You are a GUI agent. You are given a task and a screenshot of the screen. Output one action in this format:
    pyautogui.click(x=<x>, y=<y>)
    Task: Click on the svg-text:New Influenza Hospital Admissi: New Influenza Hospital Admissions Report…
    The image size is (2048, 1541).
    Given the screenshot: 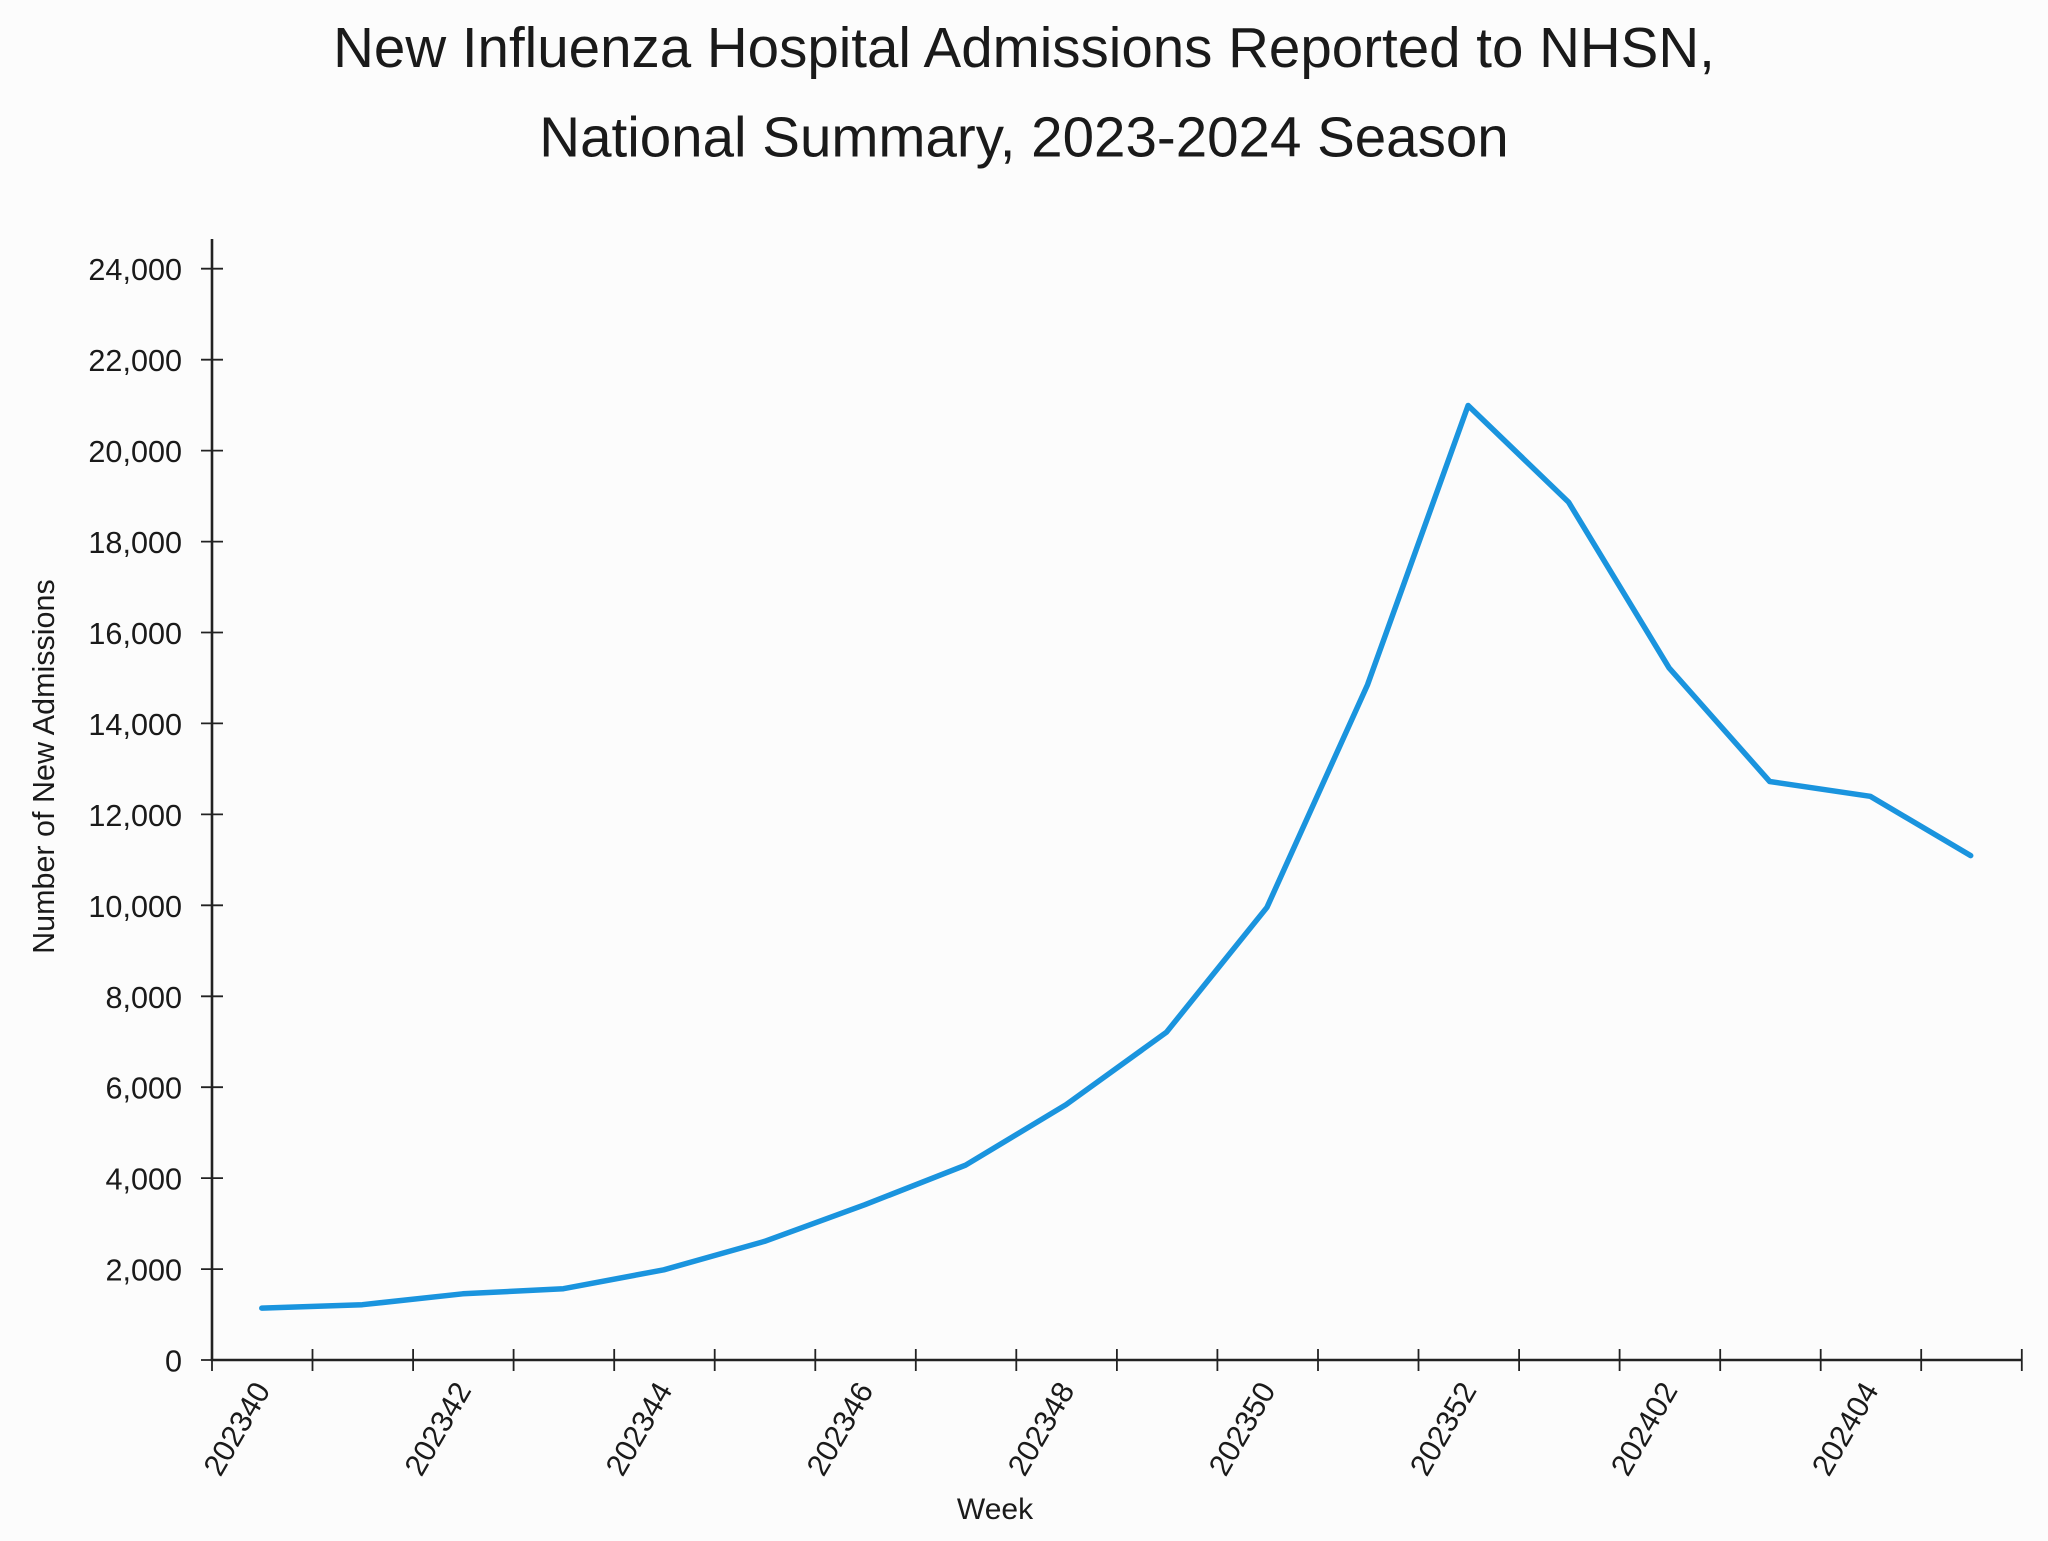 What is the action you would take?
    pyautogui.click(x=1024, y=47)
    